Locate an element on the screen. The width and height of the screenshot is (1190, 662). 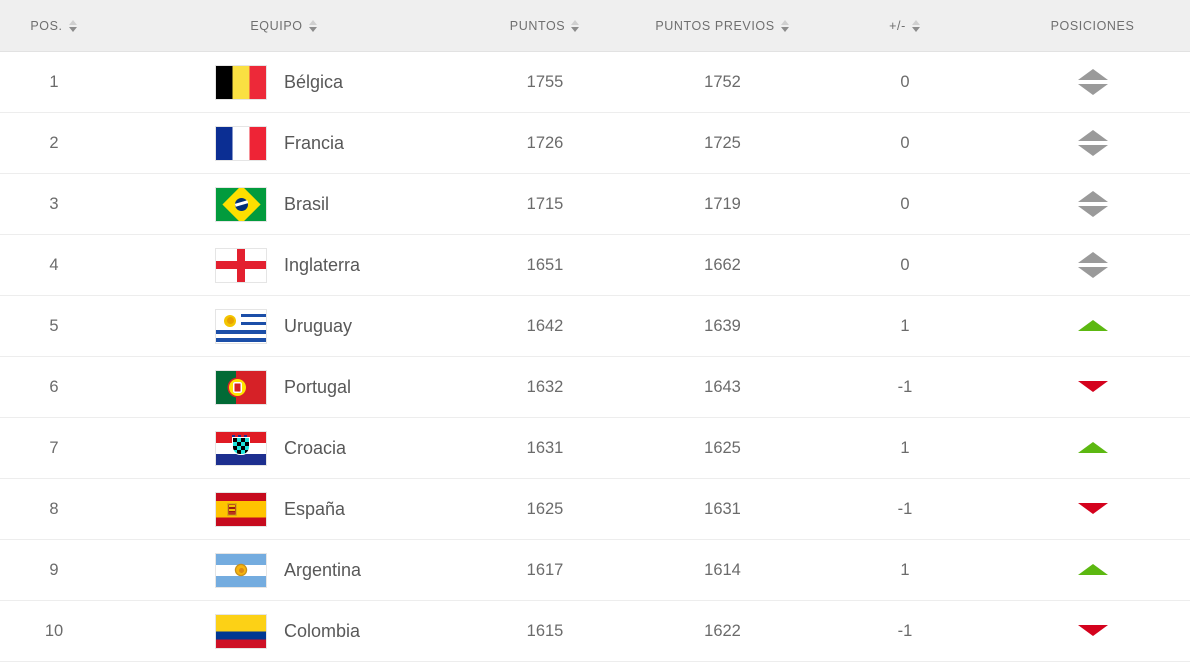
cell-team: Croacia is located at coordinates (284, 448).